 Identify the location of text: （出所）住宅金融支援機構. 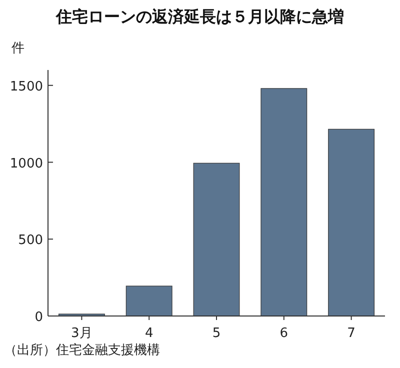
(82, 350).